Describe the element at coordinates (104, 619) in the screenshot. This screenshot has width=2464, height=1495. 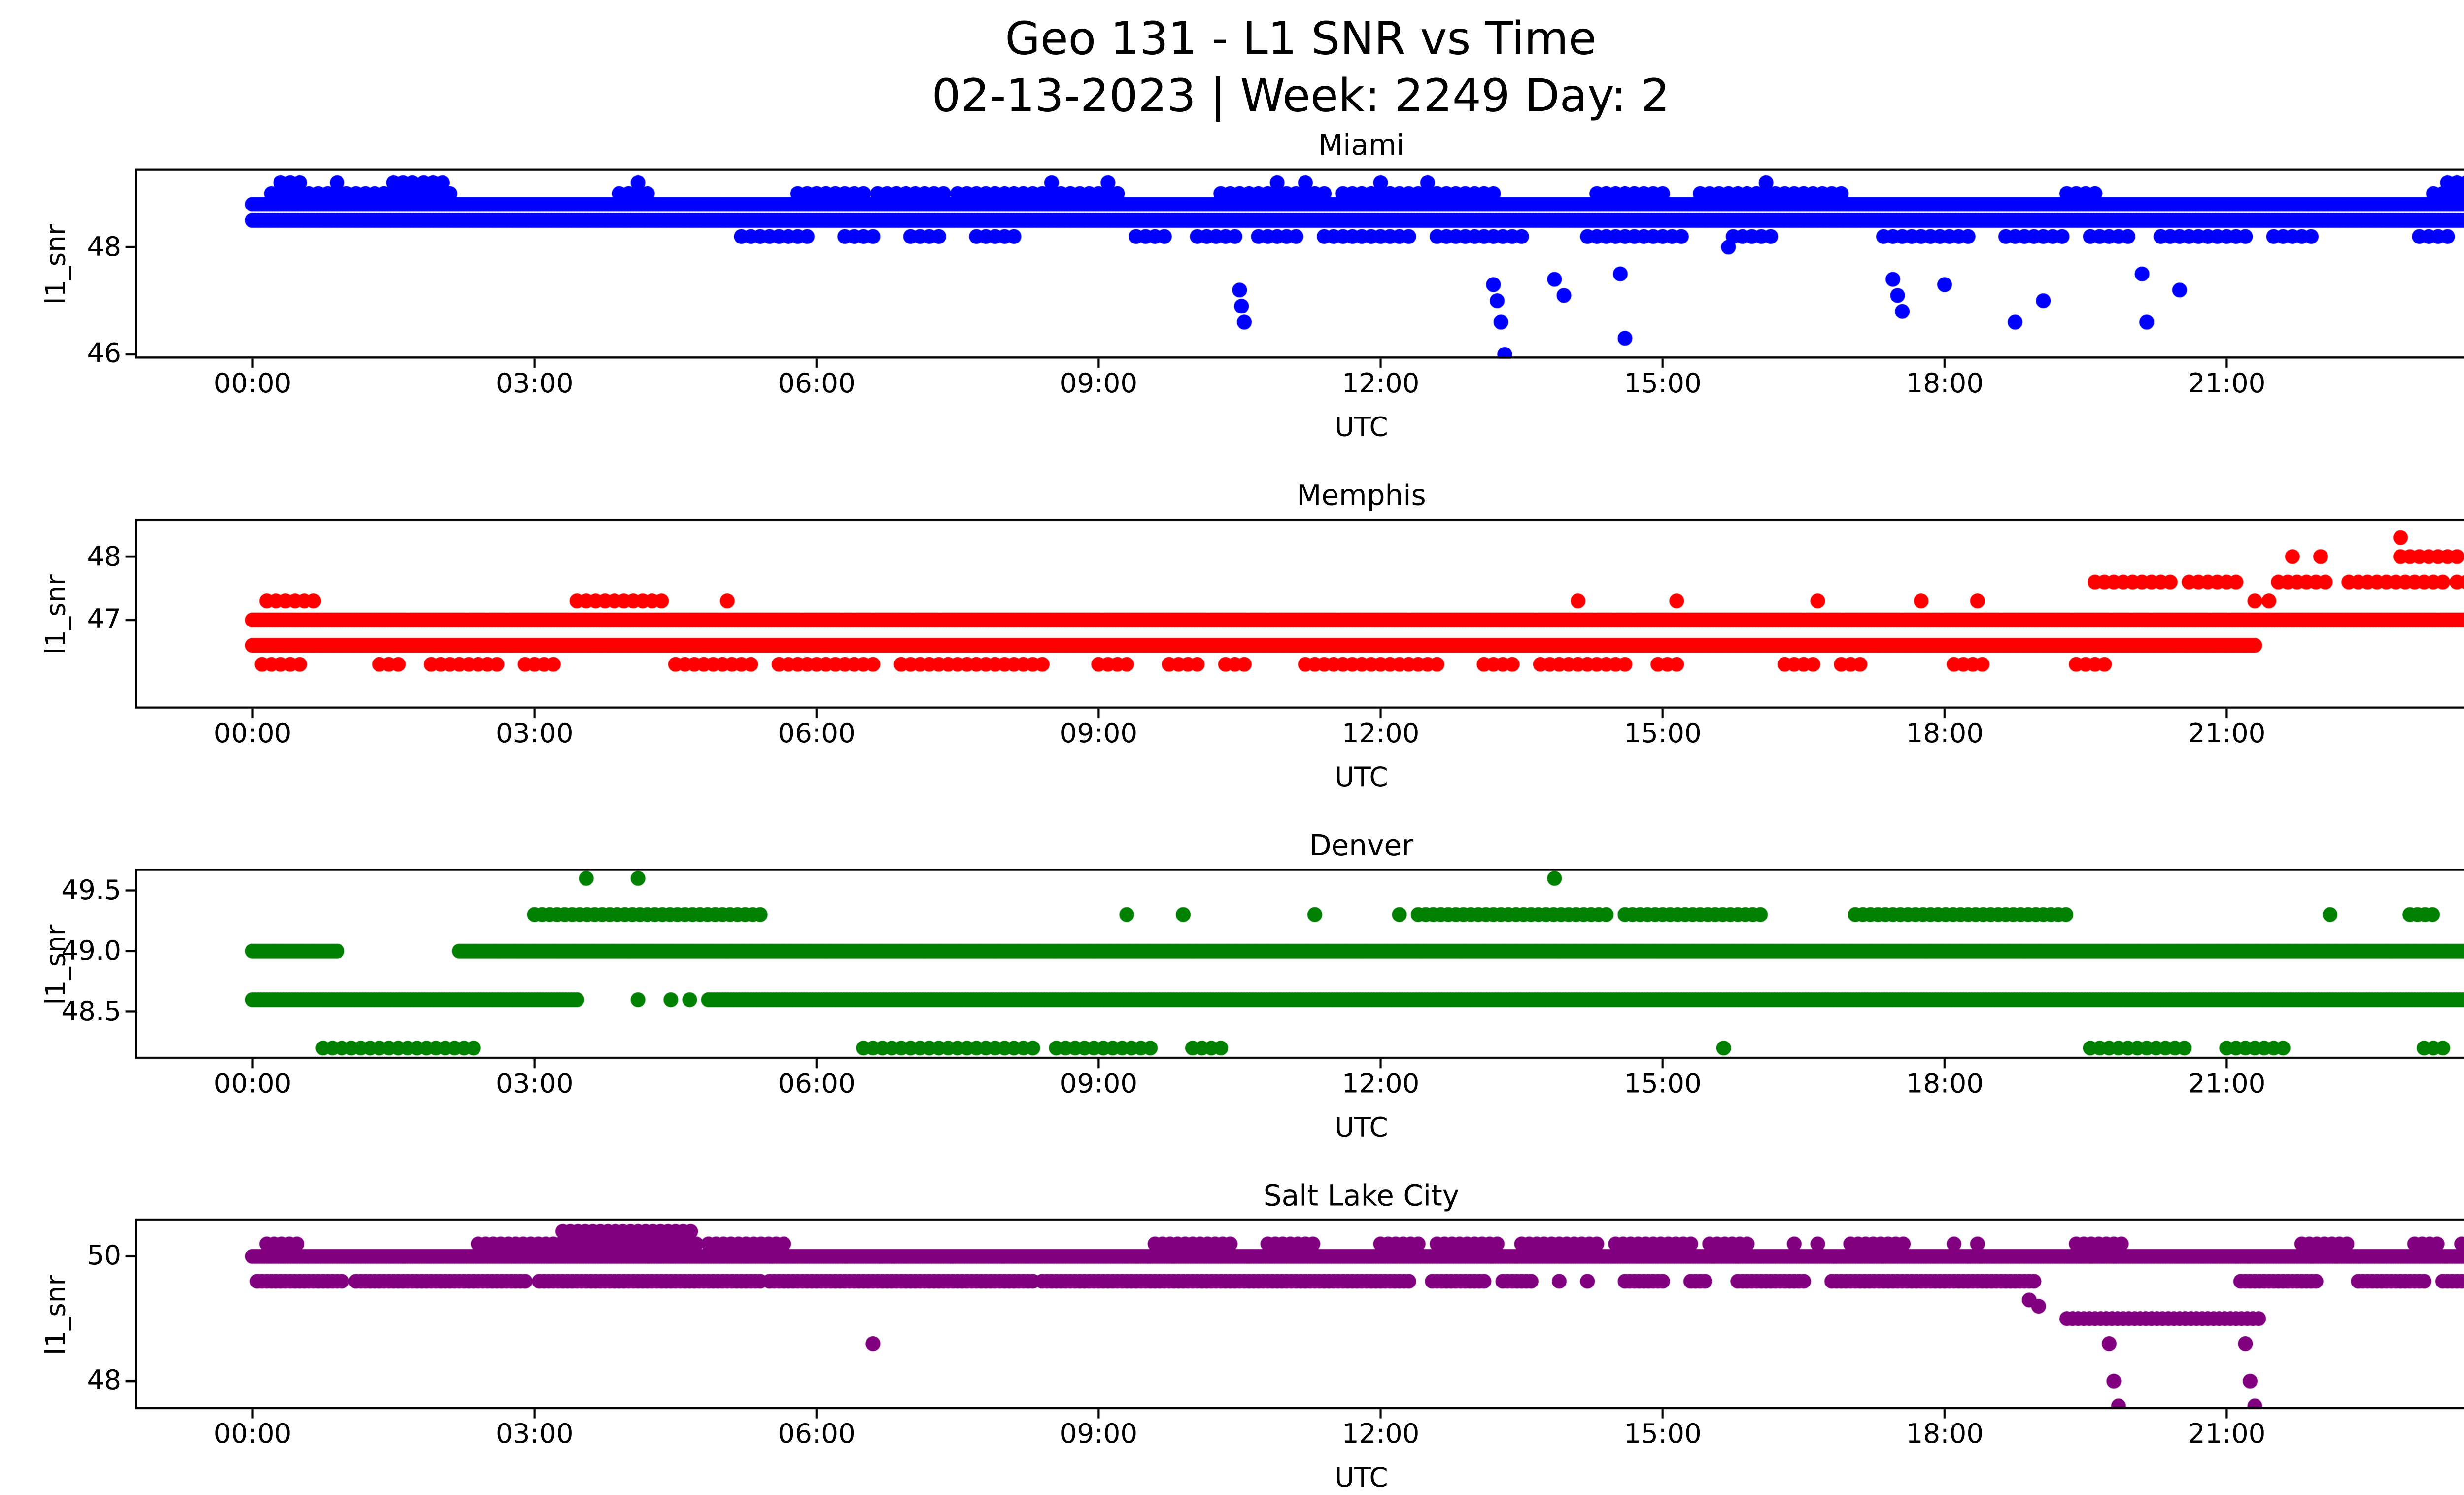
I see `y-tick-label: 47` at that location.